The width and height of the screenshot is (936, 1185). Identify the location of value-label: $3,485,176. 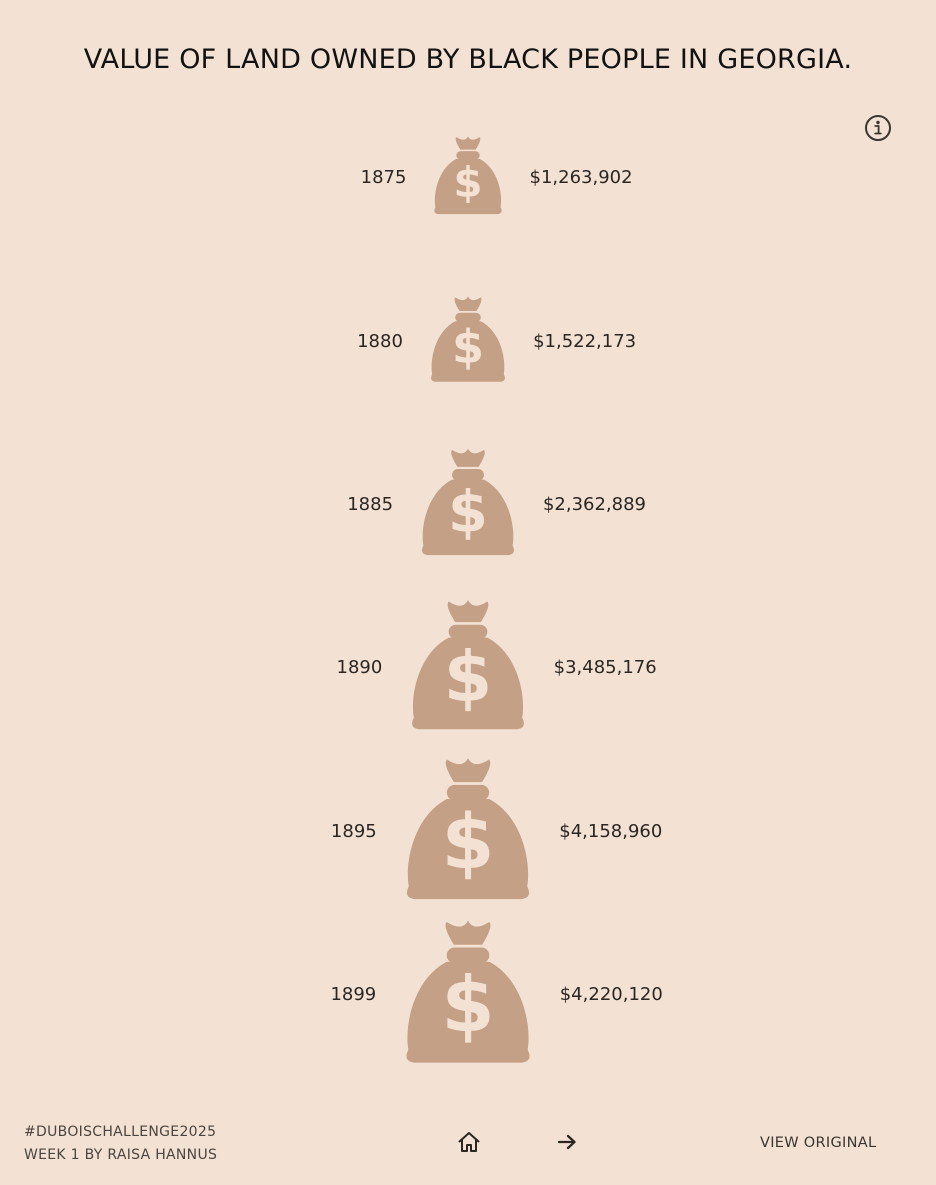
(605, 667).